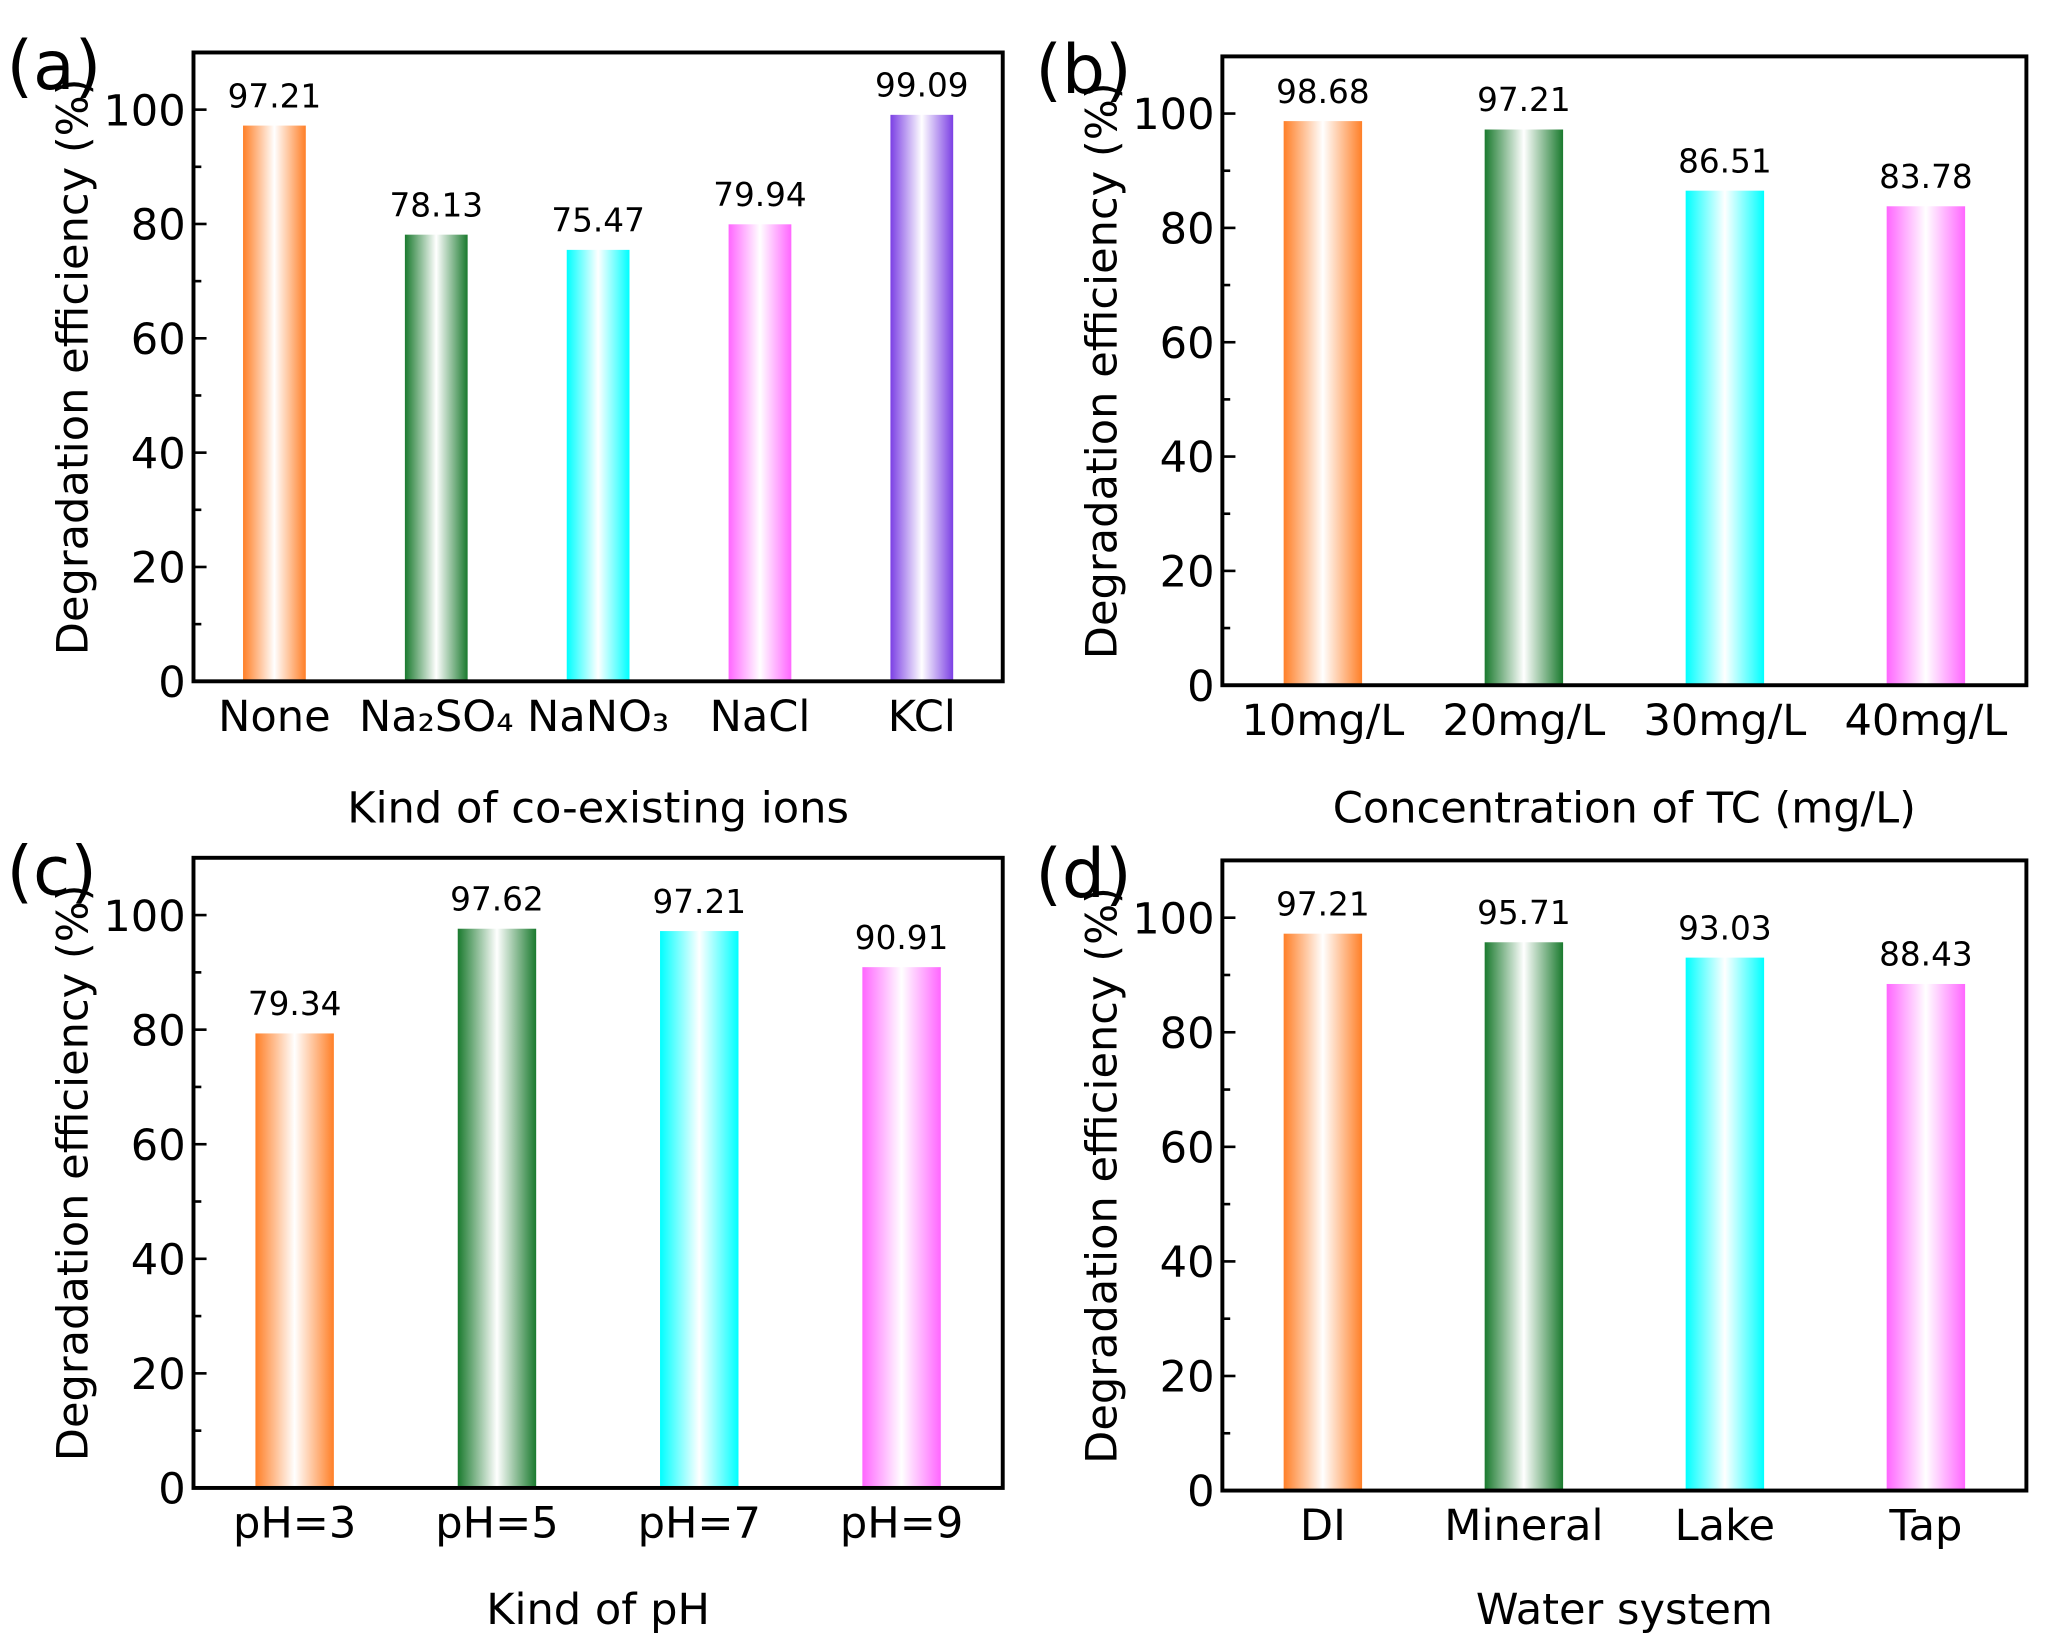 The height and width of the screenshot is (1645, 2046). What do you see at coordinates (1925, 721) in the screenshot?
I see `x-tick-label: 40mg/L` at bounding box center [1925, 721].